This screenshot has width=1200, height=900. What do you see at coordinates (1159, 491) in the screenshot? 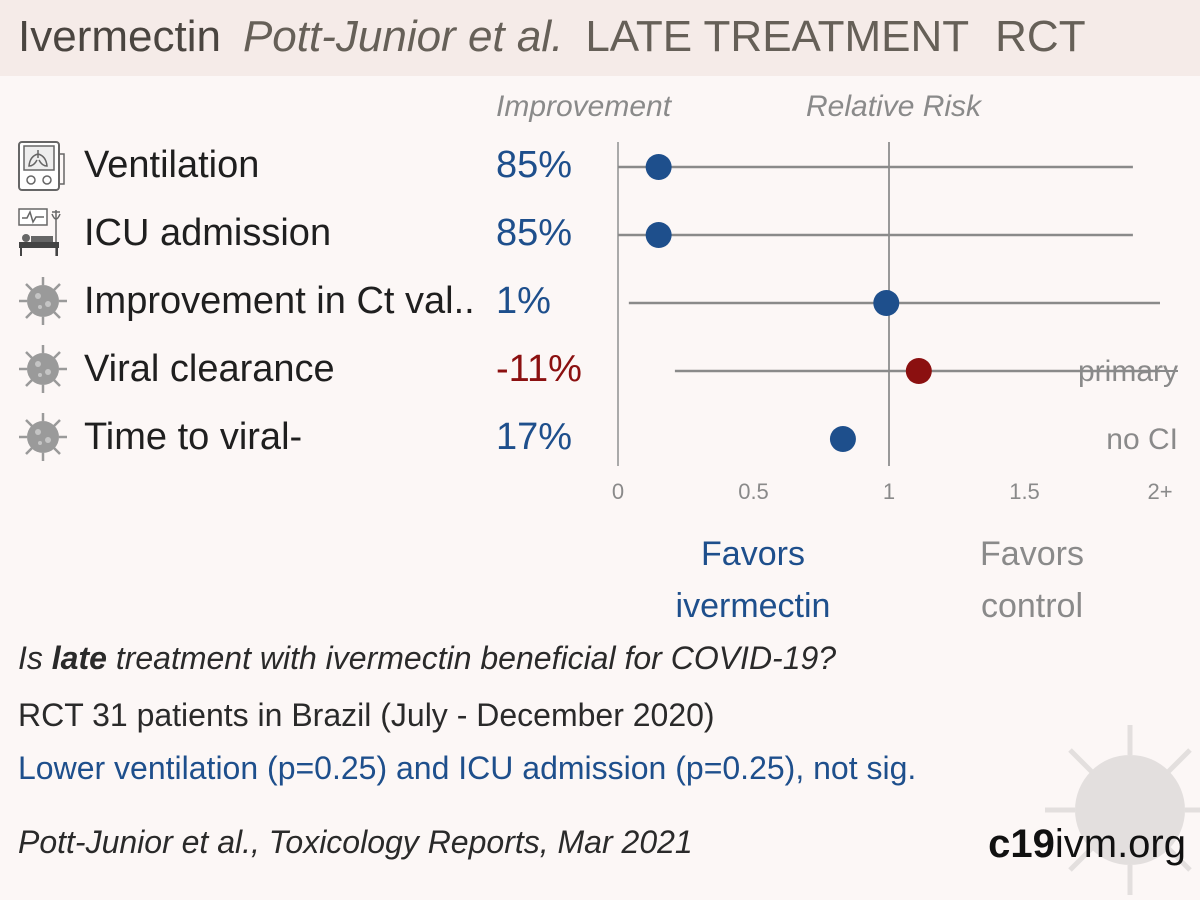
I see `x-tick-label: 2+` at bounding box center [1159, 491].